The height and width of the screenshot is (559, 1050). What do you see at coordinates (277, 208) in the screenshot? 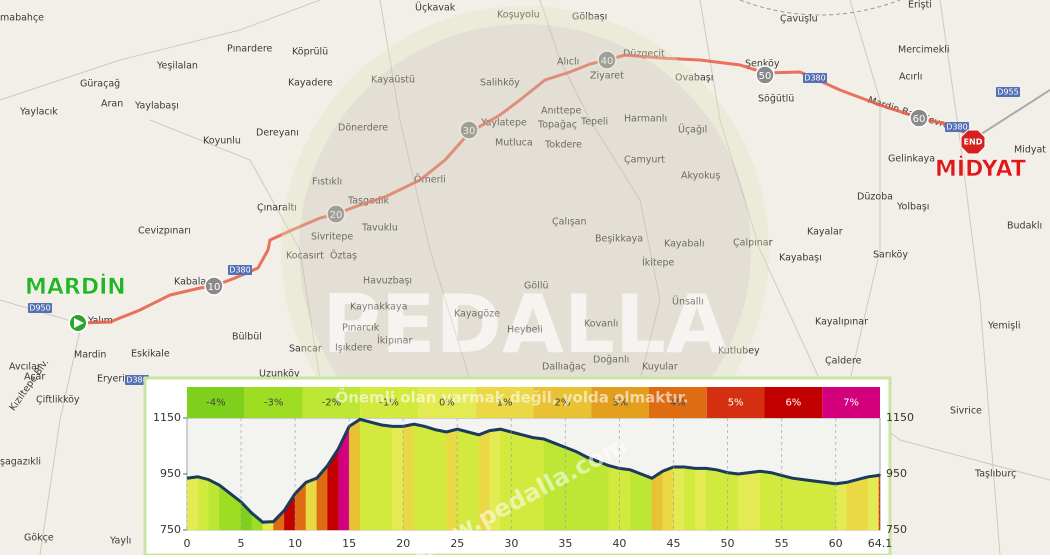
I see `place-label: Çınaraltı` at bounding box center [277, 208].